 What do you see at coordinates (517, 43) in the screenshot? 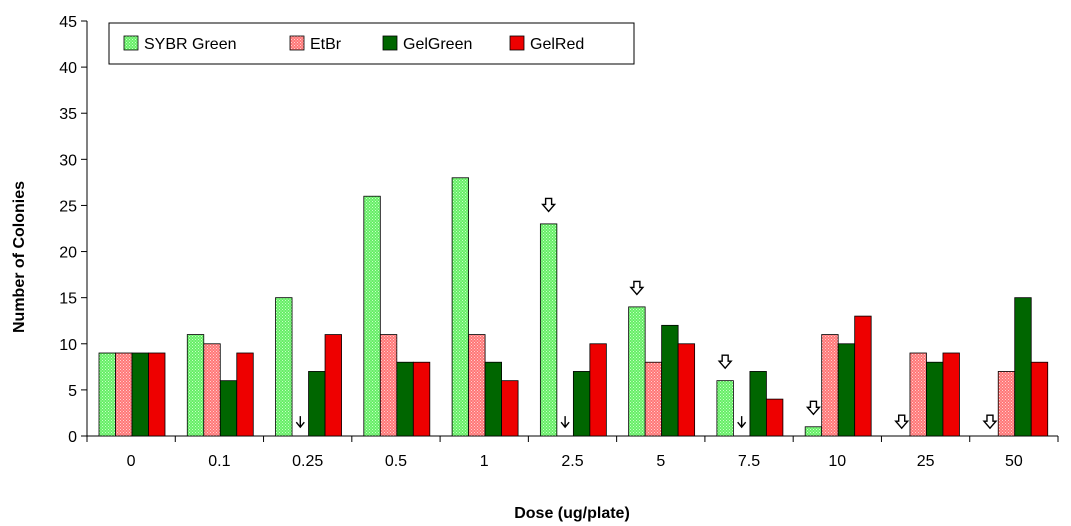
I see `legend-swatch-gelred` at bounding box center [517, 43].